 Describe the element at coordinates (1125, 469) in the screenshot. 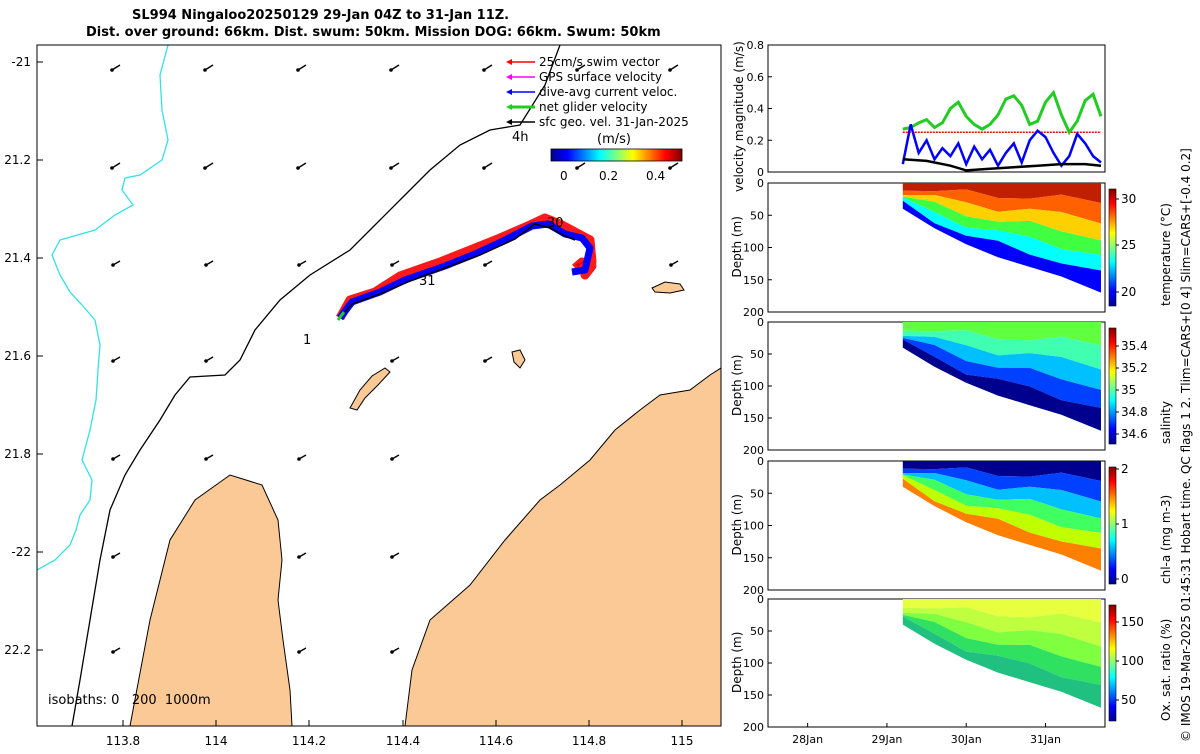

I see `cbar-tick-label: 2` at that location.